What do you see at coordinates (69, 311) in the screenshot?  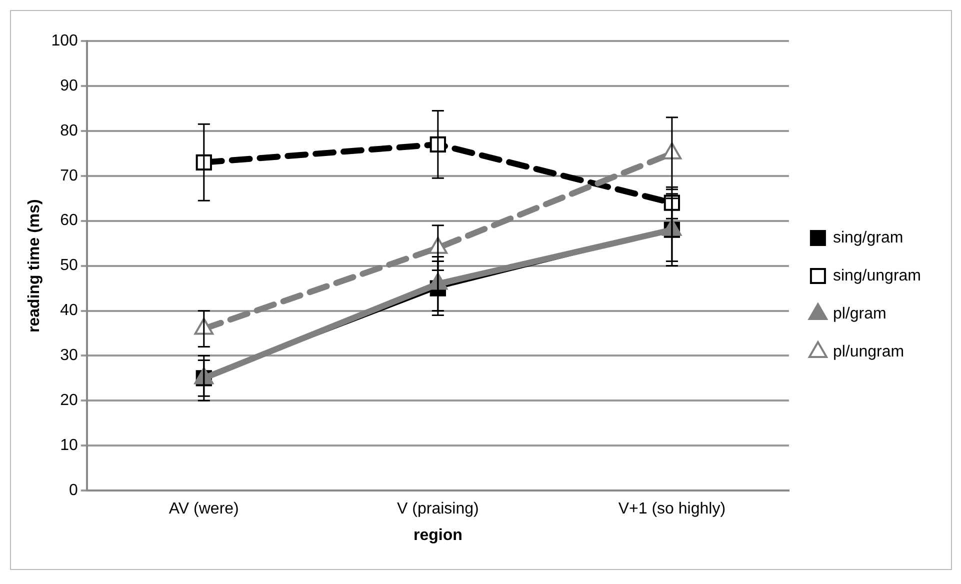 I see `y-tick-label: 40` at bounding box center [69, 311].